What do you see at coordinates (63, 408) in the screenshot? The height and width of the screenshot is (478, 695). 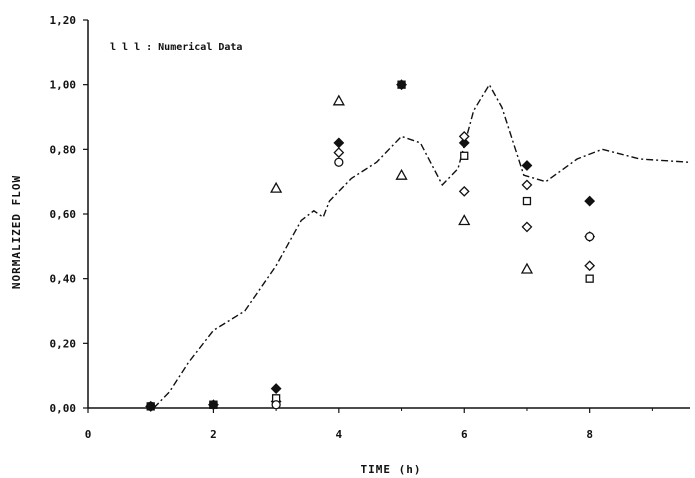 I see `y-tick-label: 0,00` at bounding box center [63, 408].